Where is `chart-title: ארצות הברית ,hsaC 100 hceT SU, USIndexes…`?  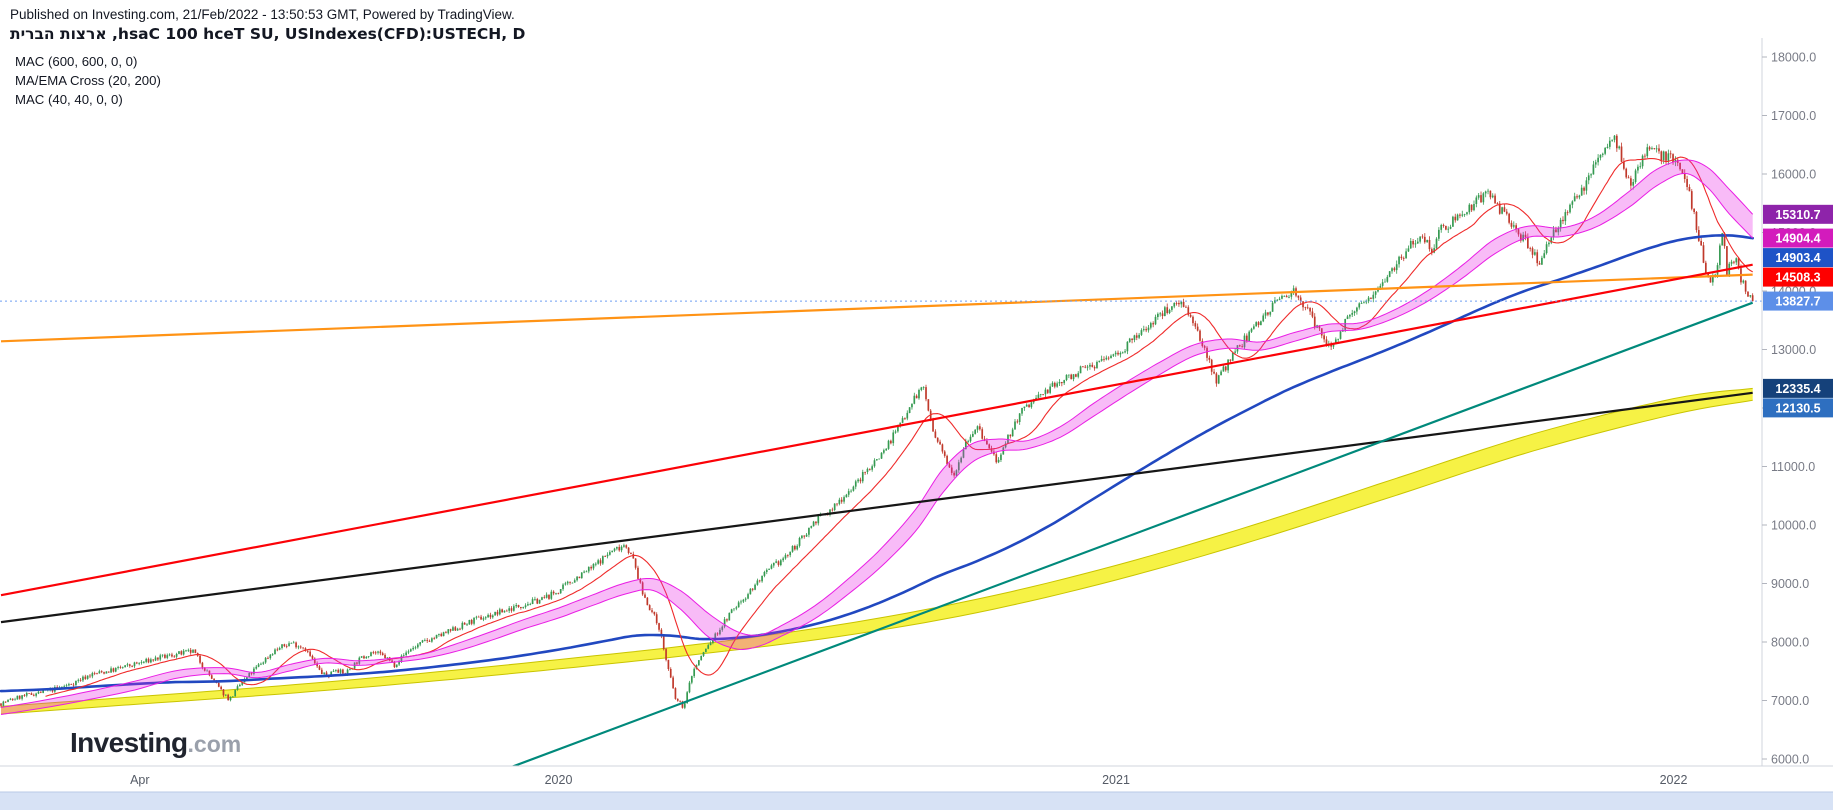 chart-title: ארצות הברית ,hsaC 100 hceT SU, USIndexes… is located at coordinates (268, 34).